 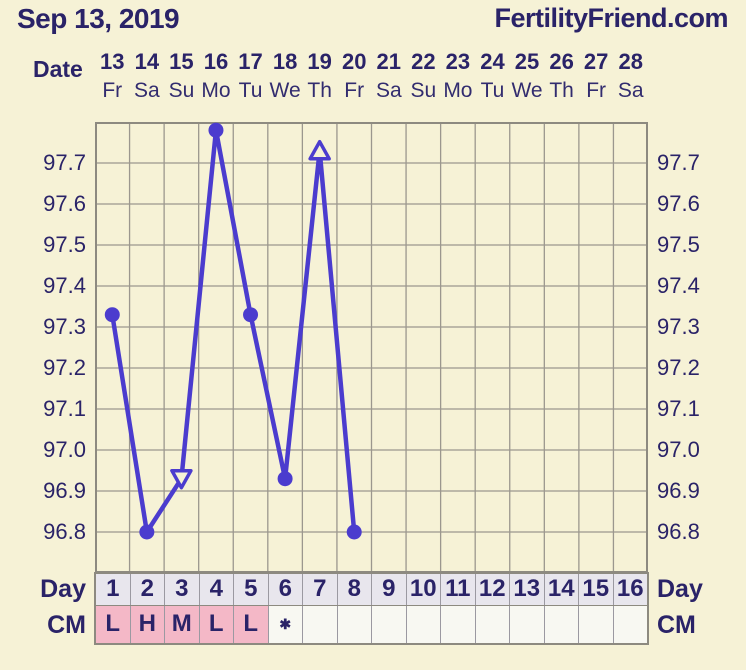 I want to click on date-cell: 14, so click(x=147, y=61).